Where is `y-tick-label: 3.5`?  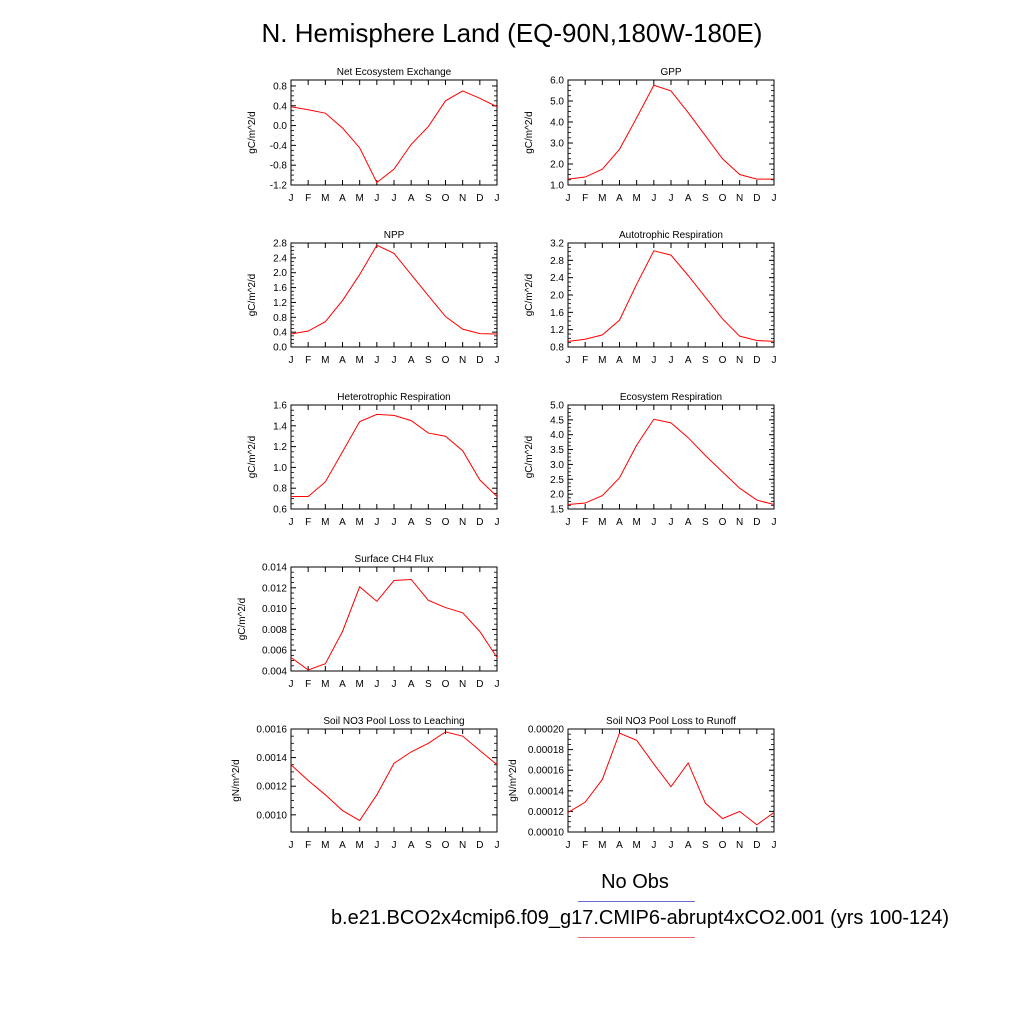
y-tick-label: 3.5 is located at coordinates (557, 450).